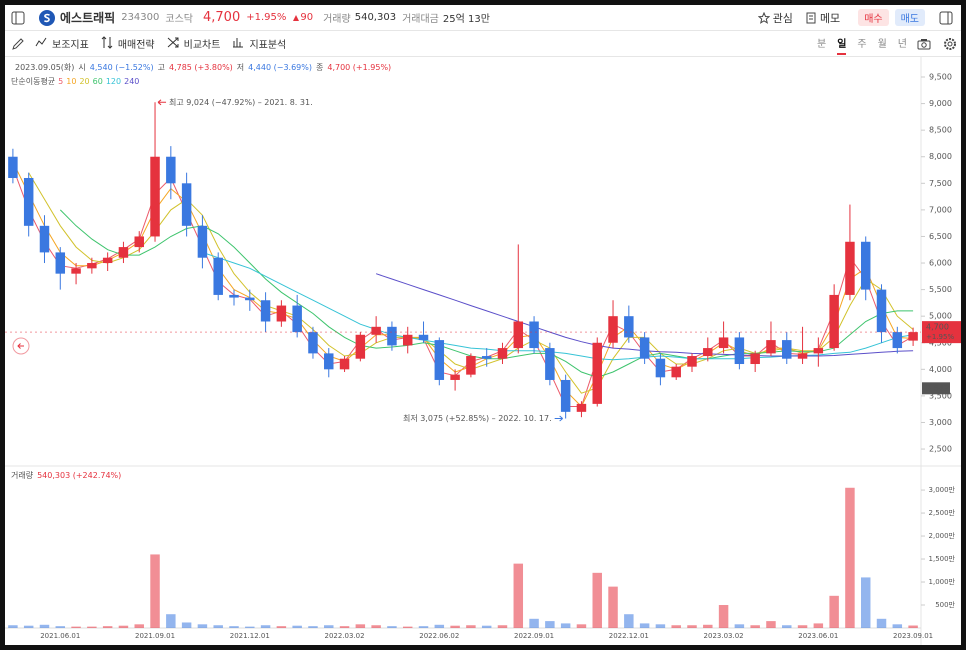  Describe the element at coordinates (940, 183) in the screenshot. I see `y-tick-label: 7,500` at that location.